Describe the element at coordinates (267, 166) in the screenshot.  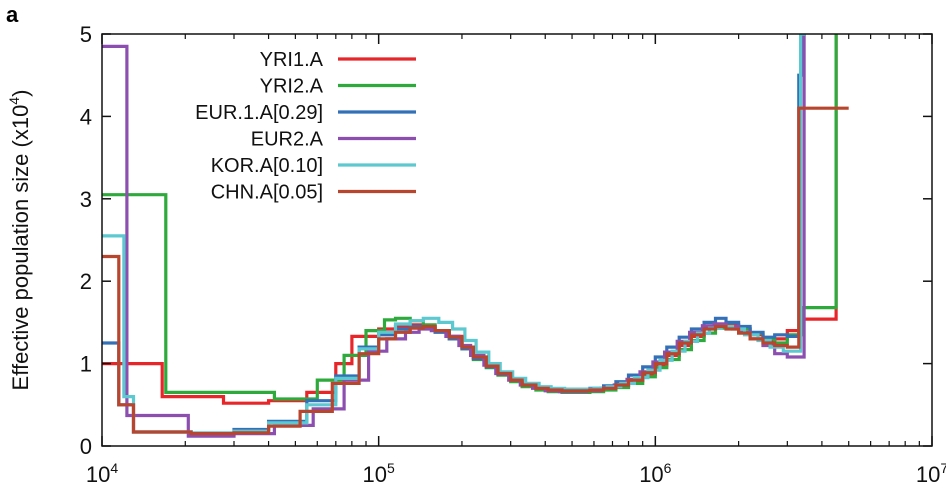
I see `legend-label-4: KOR.A[0.10]` at that location.